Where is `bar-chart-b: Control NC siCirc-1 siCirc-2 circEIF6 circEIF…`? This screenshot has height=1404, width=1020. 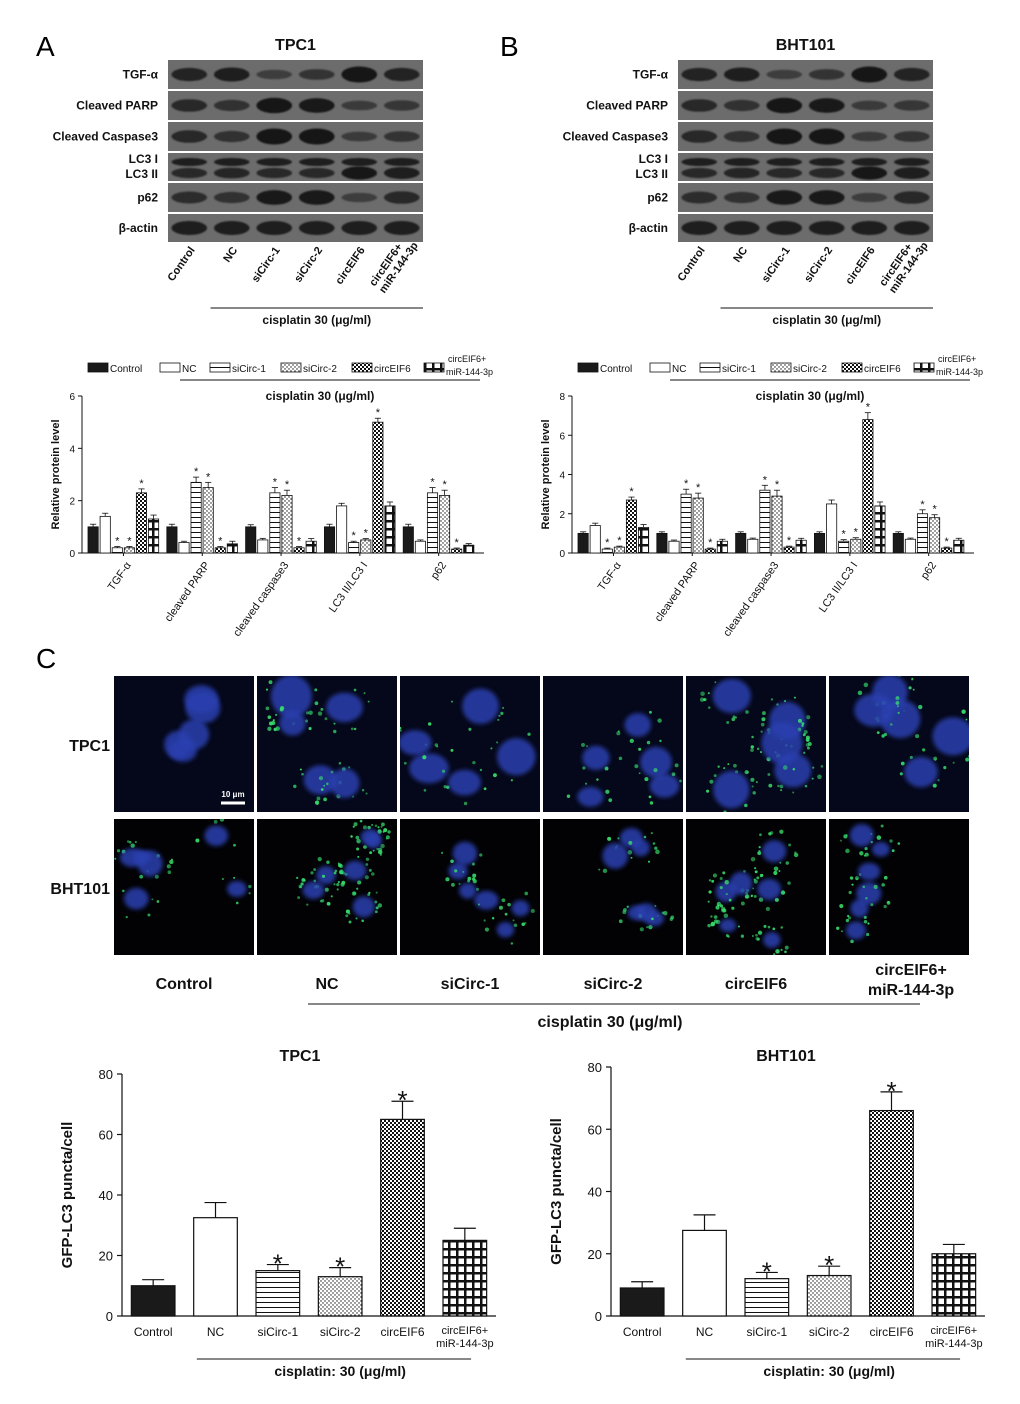
bar-chart-b: Control NC siCirc-1 siCirc-2 circEIF6 circEIF… is located at coordinates (761, 496).